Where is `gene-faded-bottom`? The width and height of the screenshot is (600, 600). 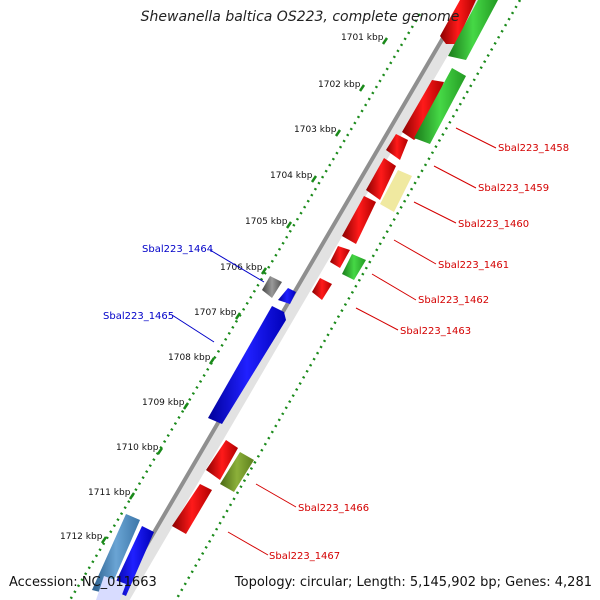 gene-faded-bottom is located at coordinates (111, 588).